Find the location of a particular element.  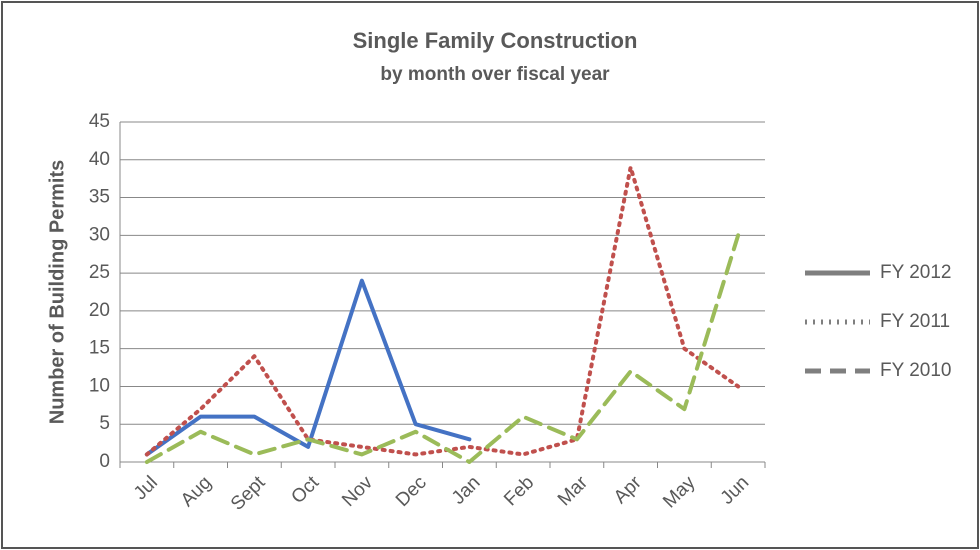

y-axis-label: Number of Building Permits is located at coordinates (57, 292).